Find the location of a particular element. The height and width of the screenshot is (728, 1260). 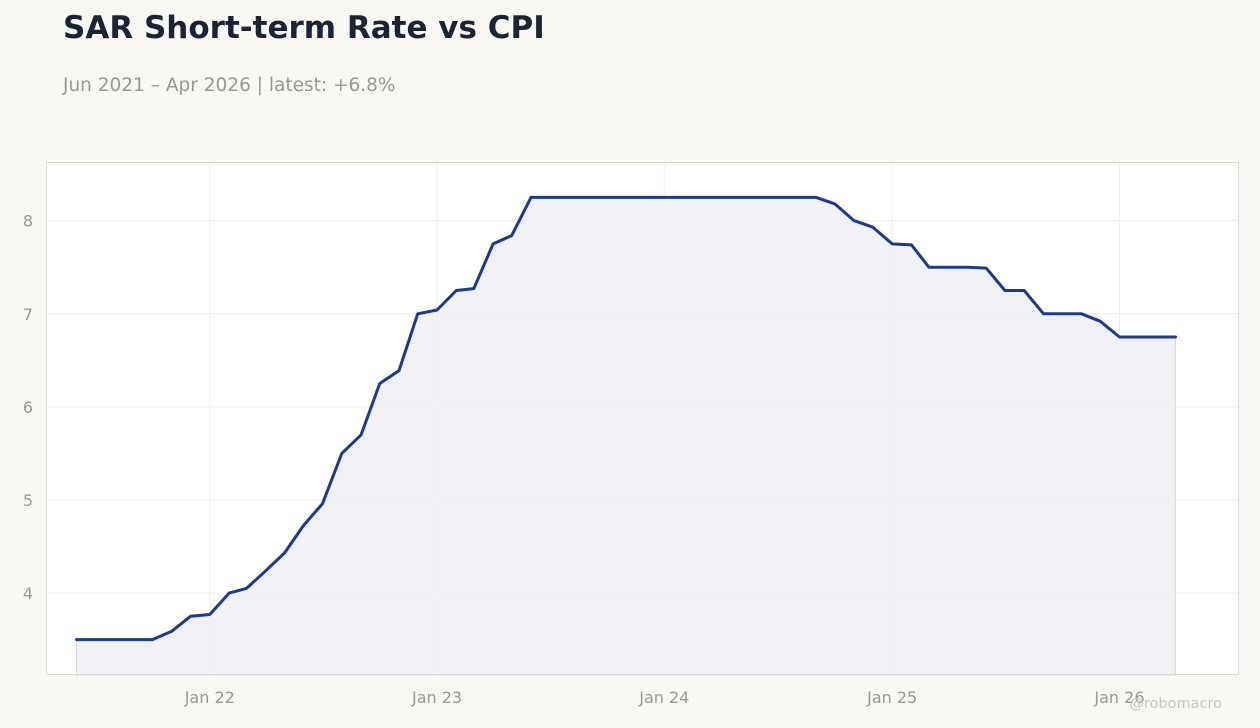

y-tick-label: 4 is located at coordinates (28, 593).